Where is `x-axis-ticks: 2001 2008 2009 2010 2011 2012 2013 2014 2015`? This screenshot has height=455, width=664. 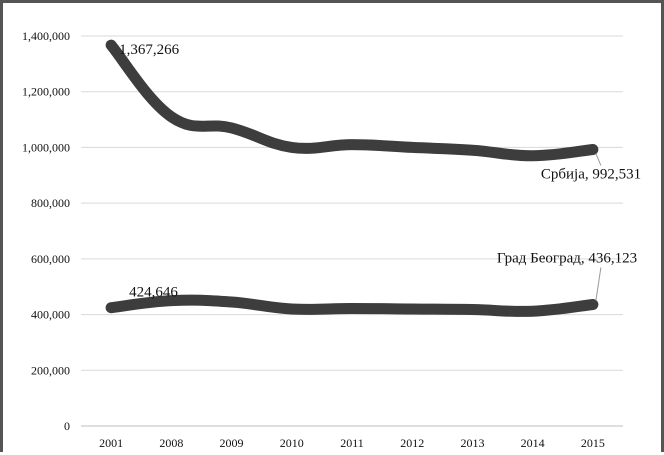 x-axis-ticks: 2001 2008 2009 2010 2011 2012 2013 2014 2015 is located at coordinates (352, 443).